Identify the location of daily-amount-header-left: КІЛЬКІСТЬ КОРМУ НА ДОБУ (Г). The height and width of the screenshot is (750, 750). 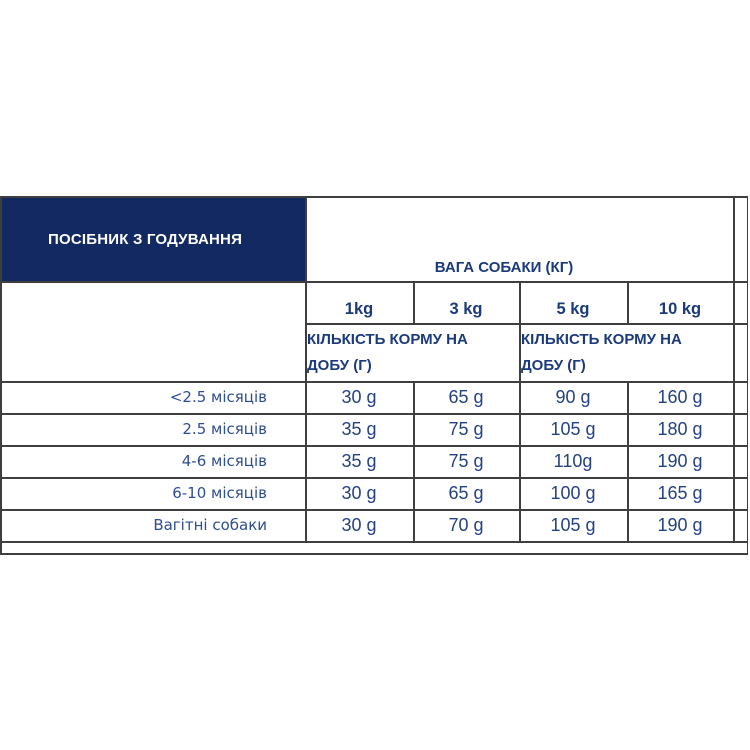
(412, 352).